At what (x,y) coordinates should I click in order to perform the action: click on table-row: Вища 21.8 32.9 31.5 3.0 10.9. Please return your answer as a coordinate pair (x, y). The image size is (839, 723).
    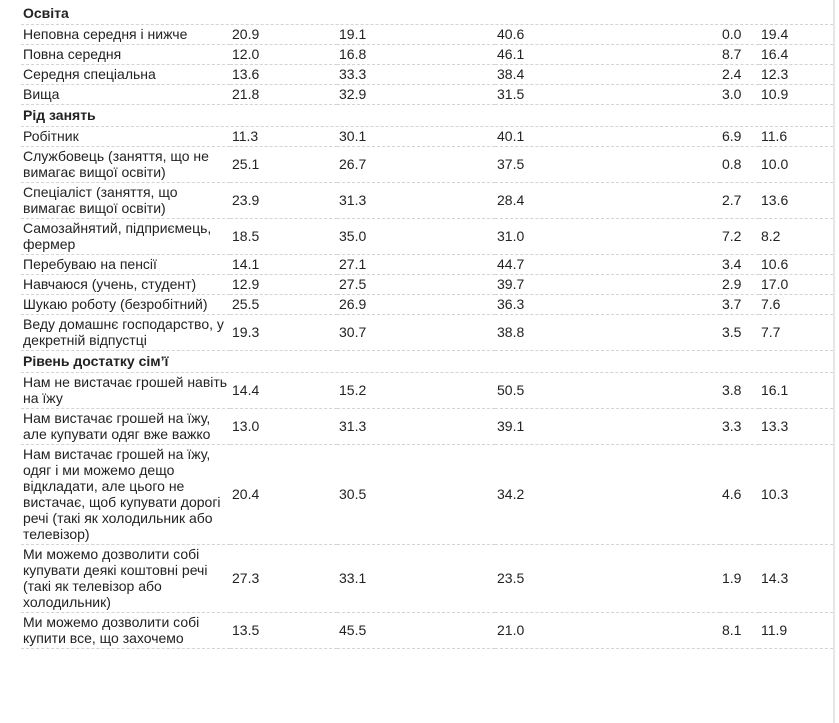
    Looking at the image, I should click on (427, 95).